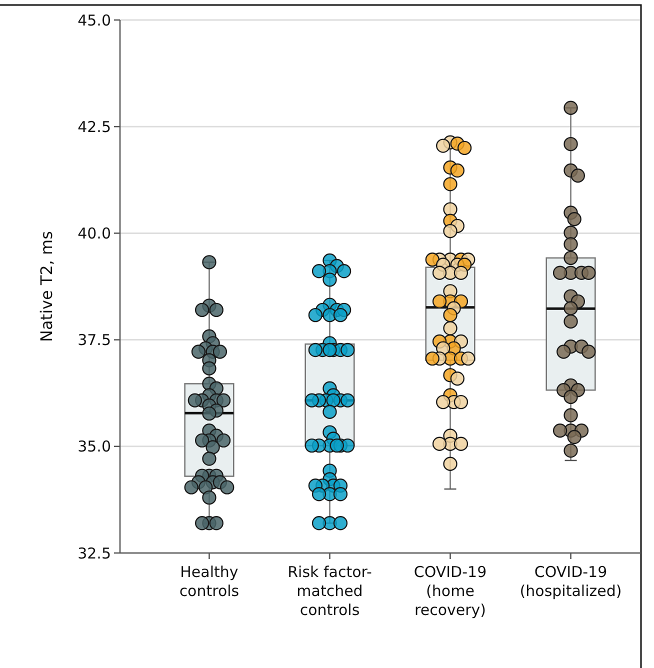 The height and width of the screenshot is (668, 654). Describe the element at coordinates (571, 581) in the screenshot. I see `x-tick-label: COVID-19 (hospitalized)` at that location.